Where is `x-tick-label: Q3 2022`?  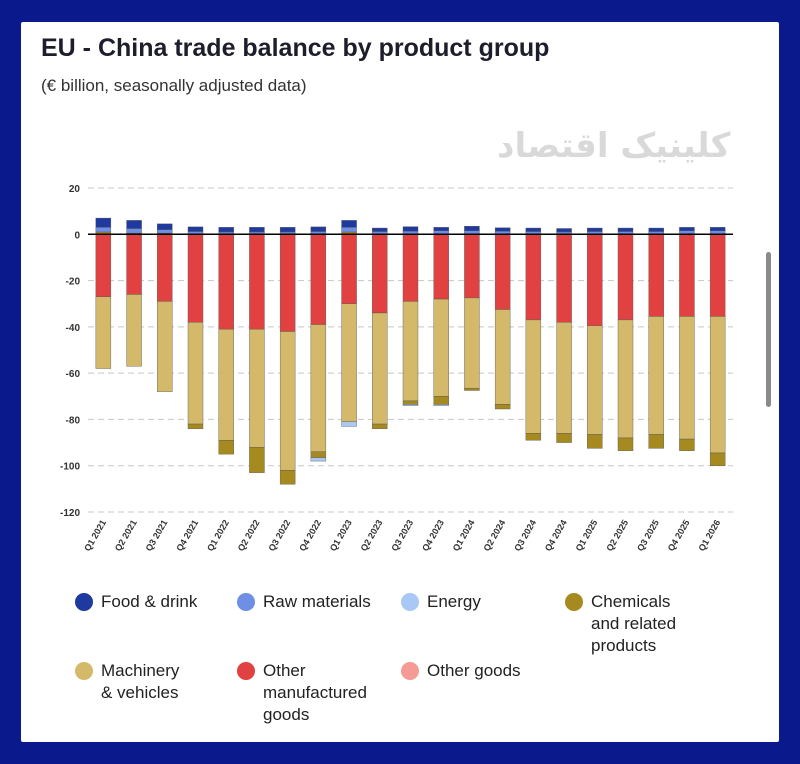
x-tick-label: Q3 2022 is located at coordinates (279, 535).